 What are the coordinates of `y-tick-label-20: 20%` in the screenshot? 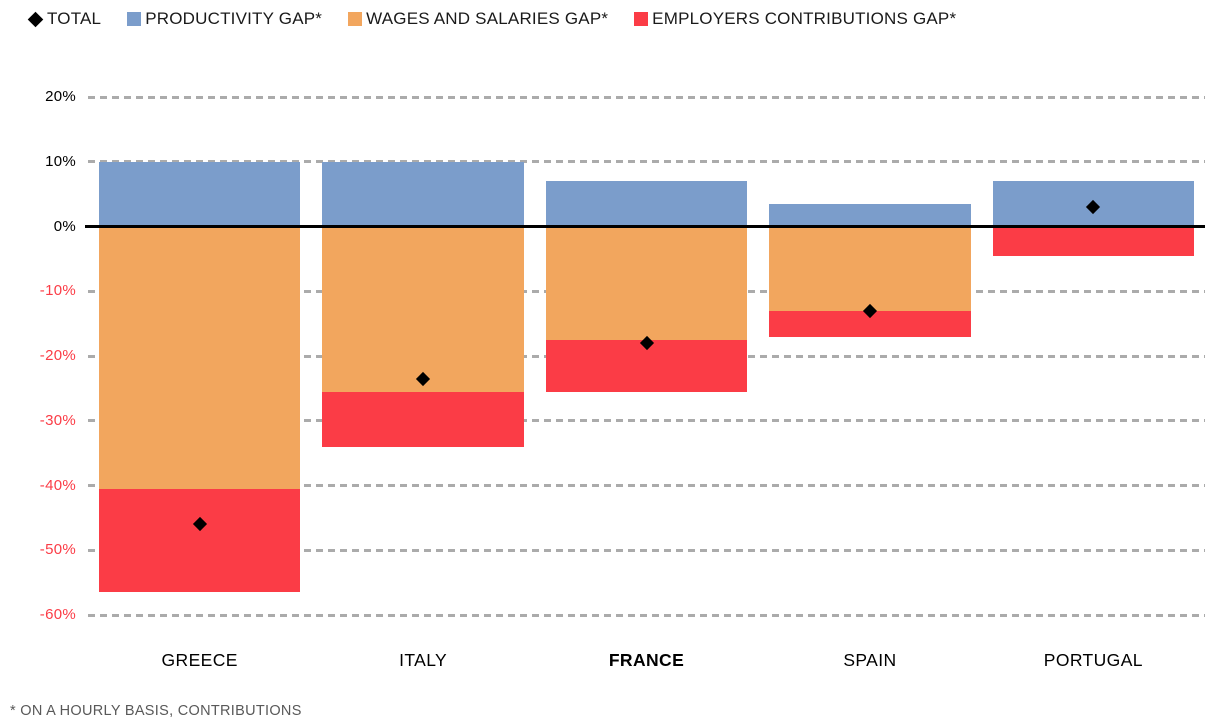 It's located at (60, 96).